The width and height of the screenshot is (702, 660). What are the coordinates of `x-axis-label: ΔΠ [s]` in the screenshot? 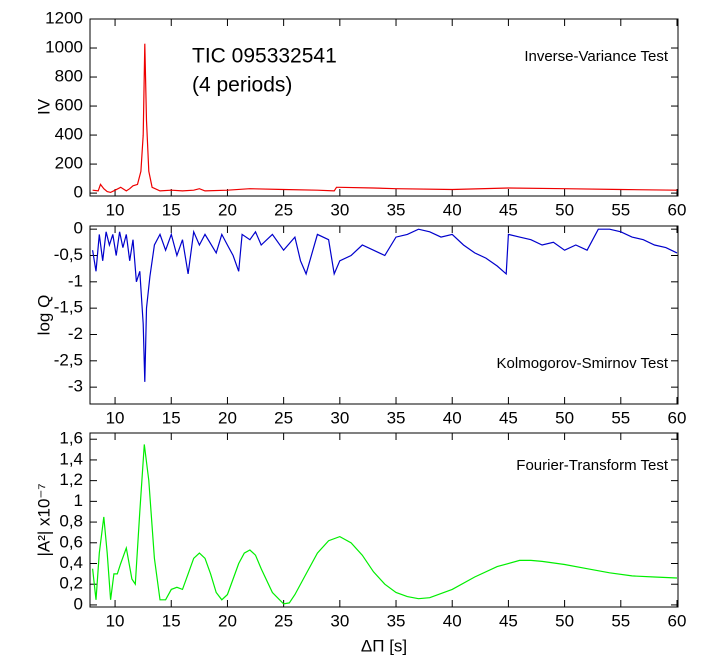 It's located at (384, 645).